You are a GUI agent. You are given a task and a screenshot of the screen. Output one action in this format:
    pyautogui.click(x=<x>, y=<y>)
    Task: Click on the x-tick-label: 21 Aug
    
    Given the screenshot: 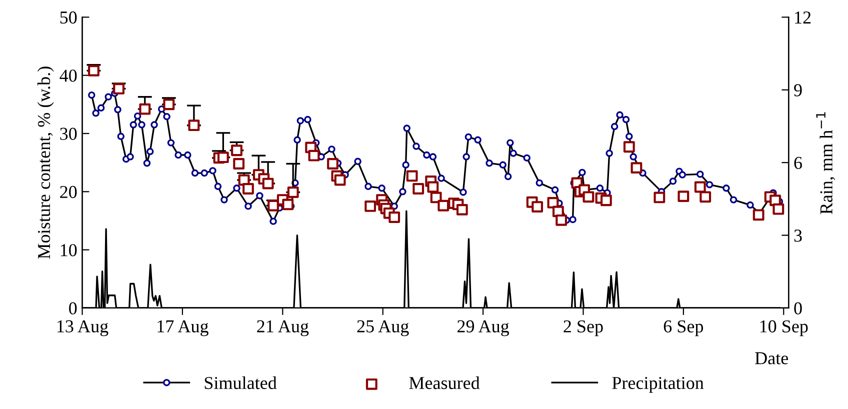 What is the action you would take?
    pyautogui.click(x=283, y=328)
    